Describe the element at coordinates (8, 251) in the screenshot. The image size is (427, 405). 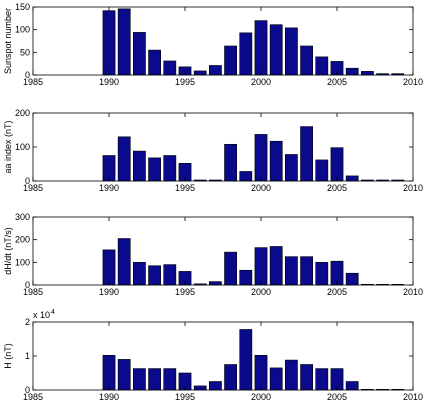
I see `y-axis-label: dH/dt (nT/s)` at that location.